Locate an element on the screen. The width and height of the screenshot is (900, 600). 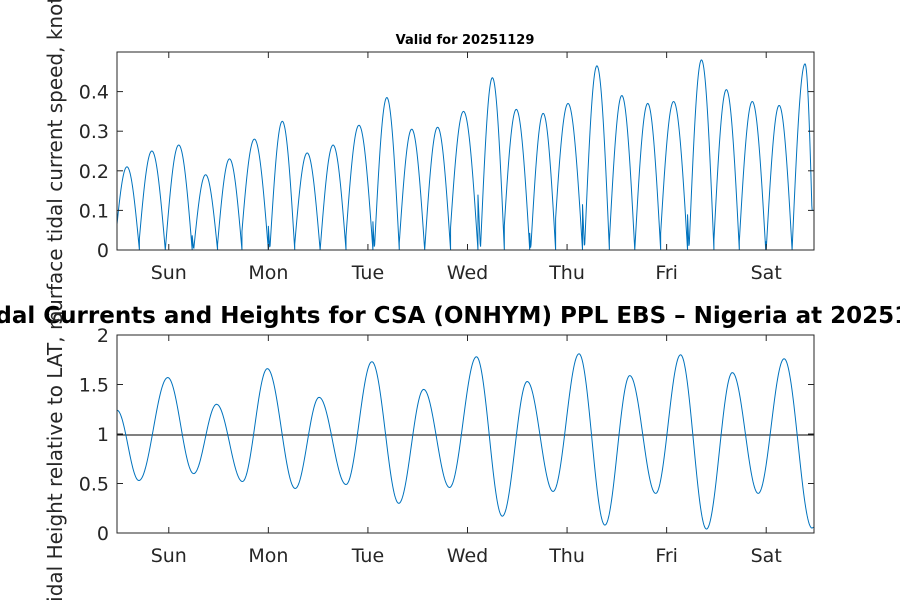
y-tick-label: 0.1 is located at coordinates (94, 211).